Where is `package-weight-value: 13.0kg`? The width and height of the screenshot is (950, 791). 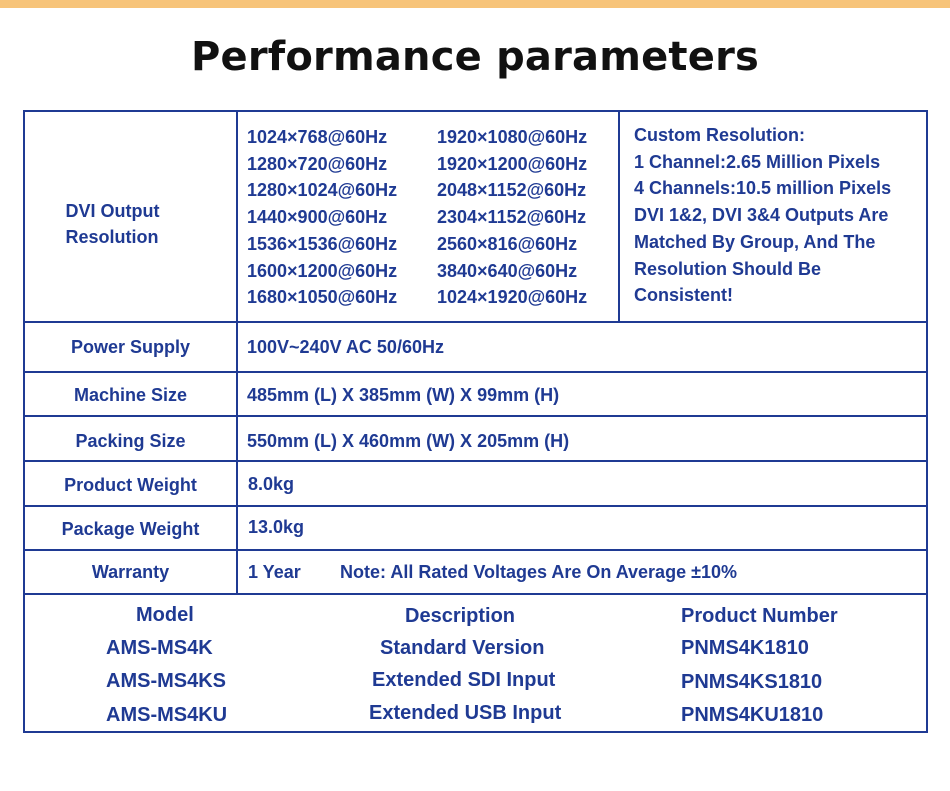
package-weight-value: 13.0kg is located at coordinates (276, 527).